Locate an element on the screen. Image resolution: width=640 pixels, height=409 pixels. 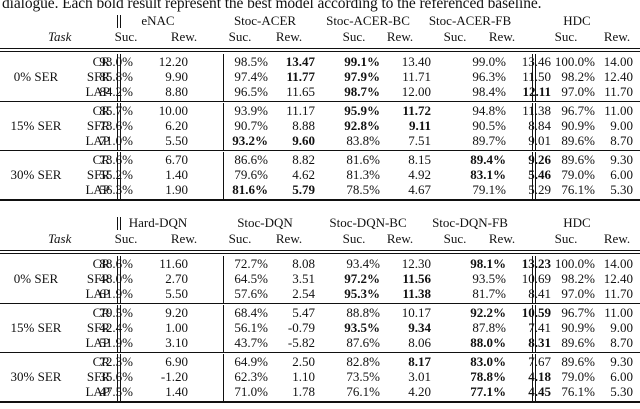
success-rate: 98.7% is located at coordinates (362, 91).